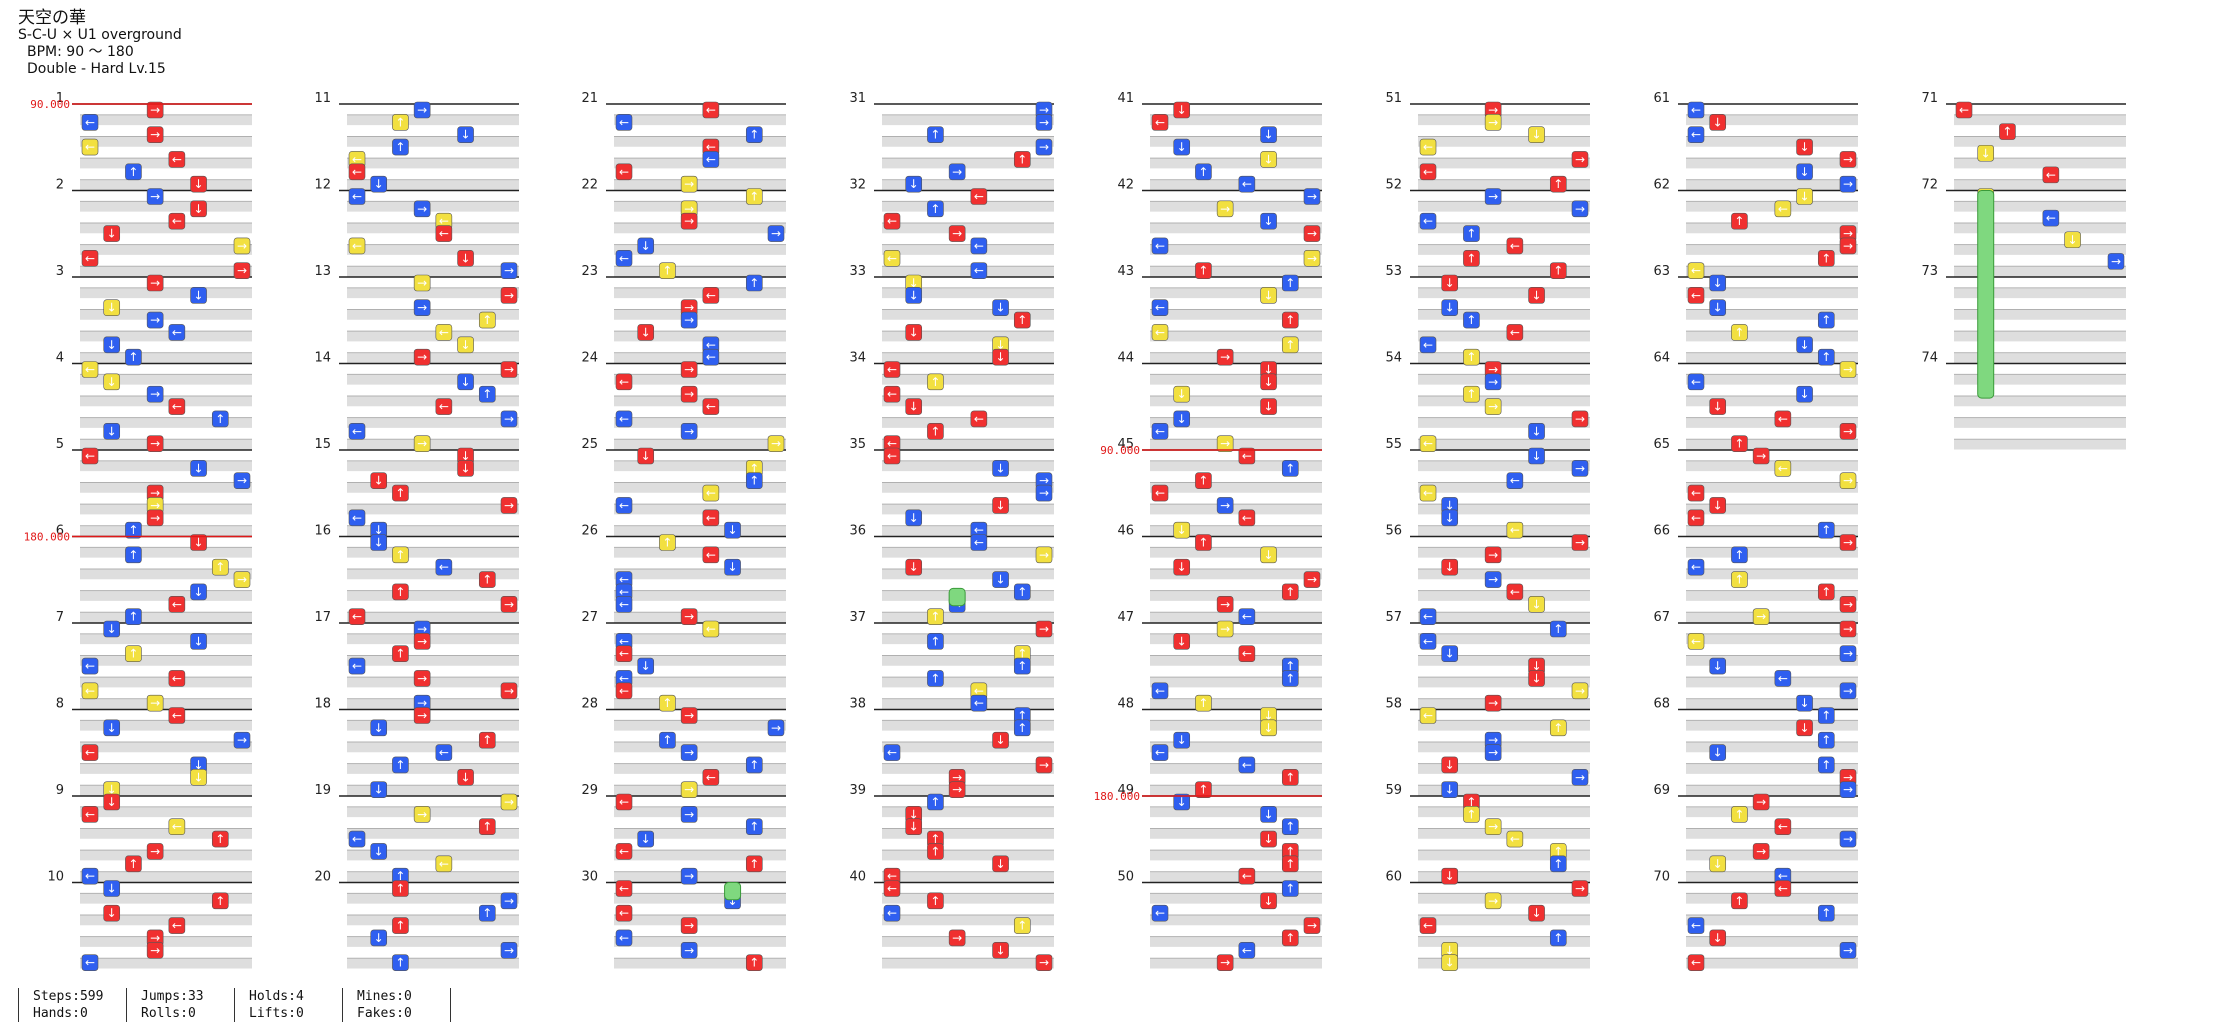 The width and height of the screenshot is (2225, 1024). I want to click on measure-number: 71, so click(1929, 98).